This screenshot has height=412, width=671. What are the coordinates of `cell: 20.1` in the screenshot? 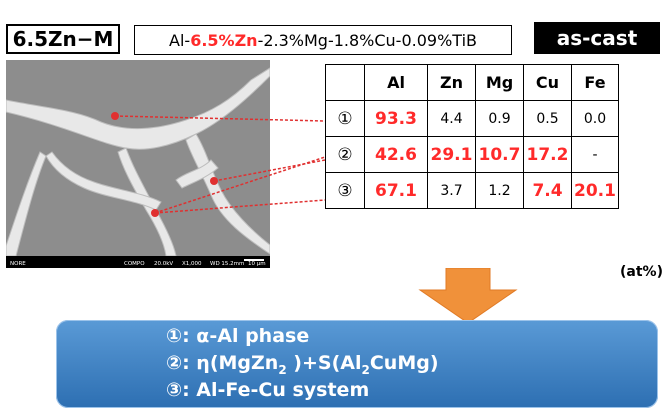 It's located at (595, 190).